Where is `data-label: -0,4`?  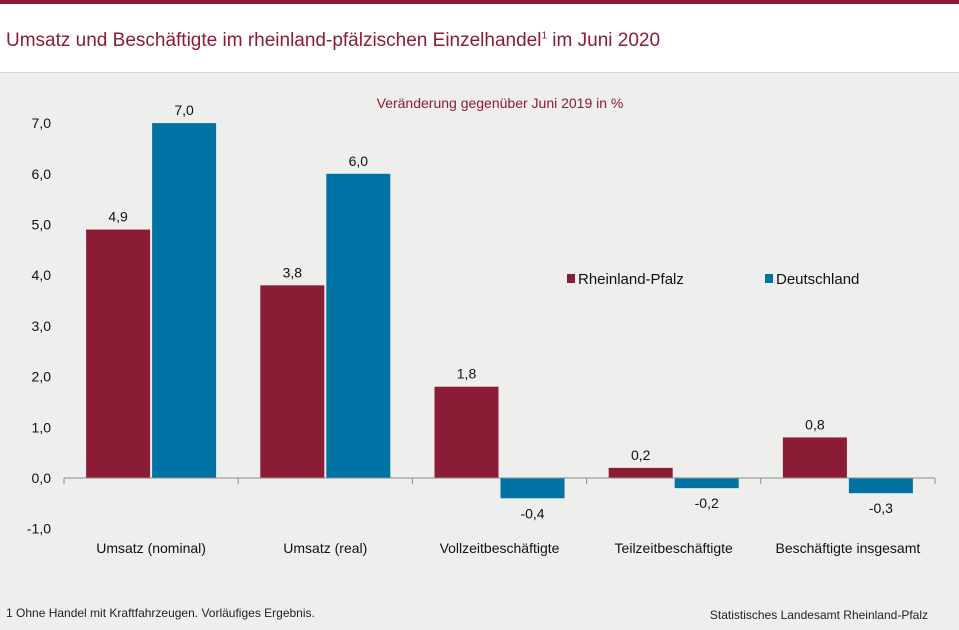 data-label: -0,4 is located at coordinates (532, 513).